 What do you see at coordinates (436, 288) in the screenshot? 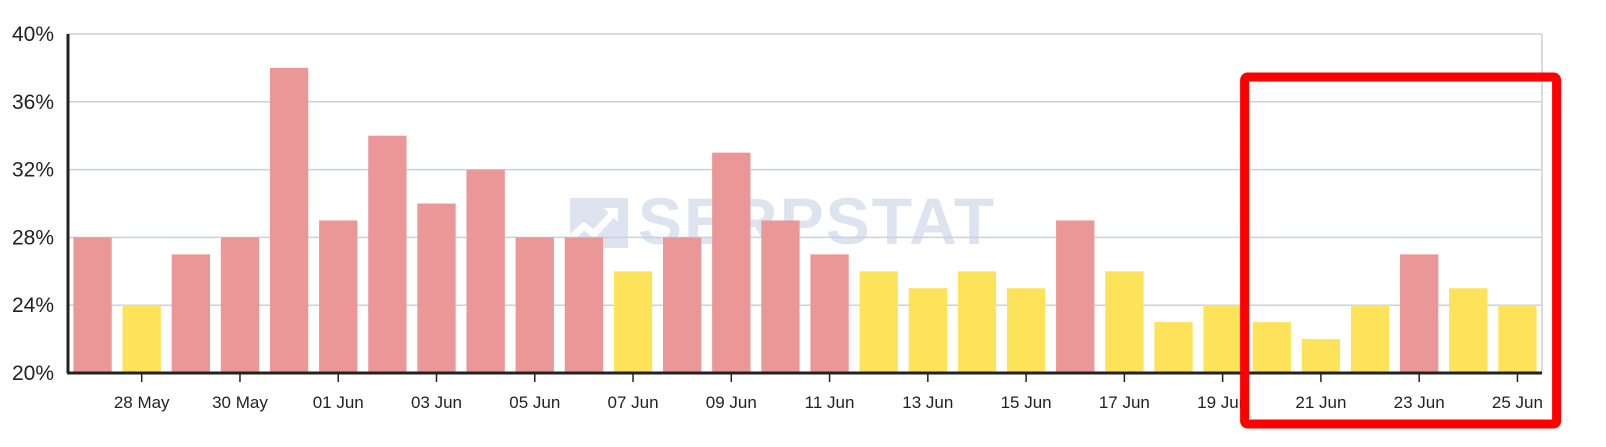
I see `bar-03-jun` at bounding box center [436, 288].